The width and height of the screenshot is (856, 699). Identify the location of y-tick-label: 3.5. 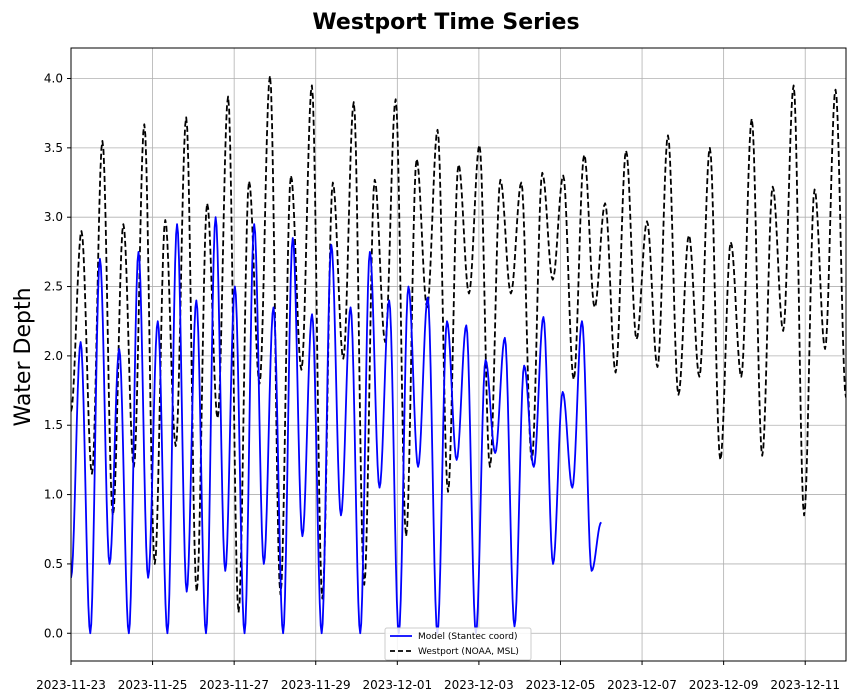
(53, 148).